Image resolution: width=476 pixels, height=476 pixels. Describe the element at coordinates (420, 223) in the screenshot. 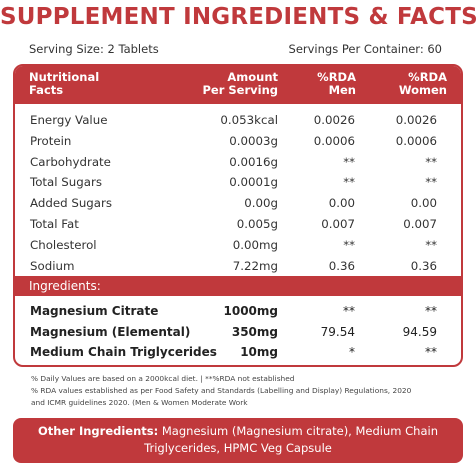

I see `row-rda-women: 0.007` at that location.